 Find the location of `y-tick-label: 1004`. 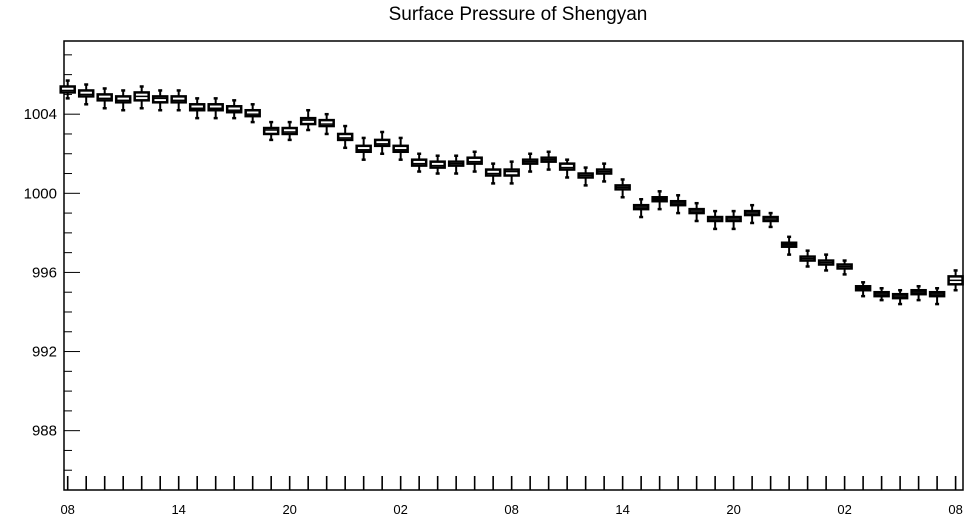

y-tick-label: 1004 is located at coordinates (40, 114).